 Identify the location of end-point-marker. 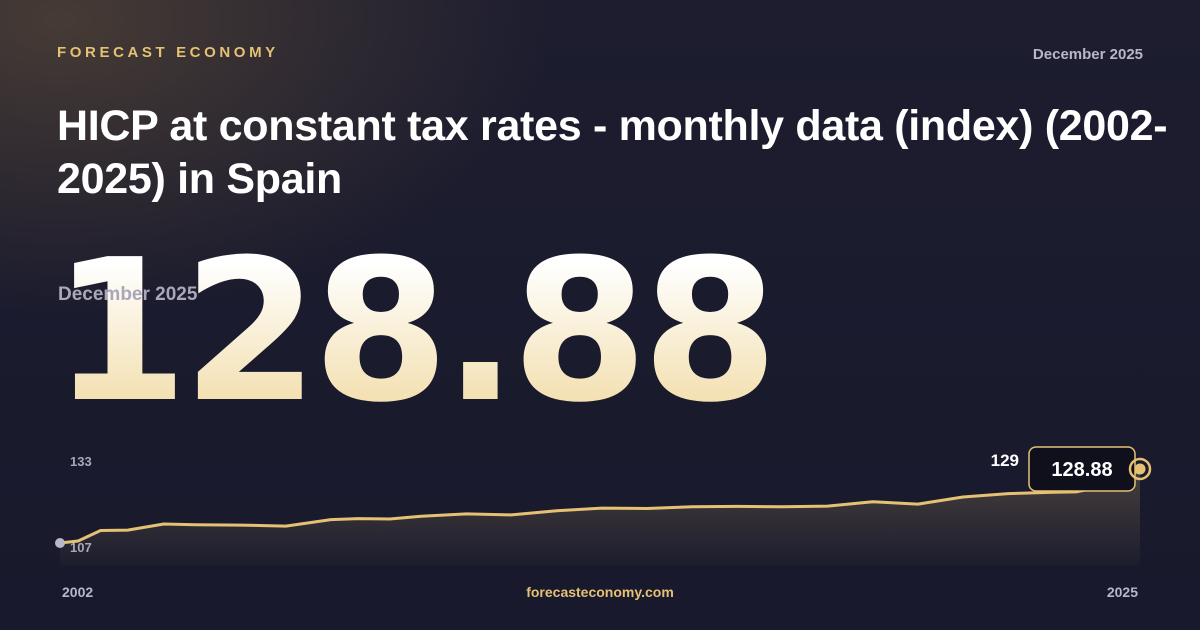
(1140, 469).